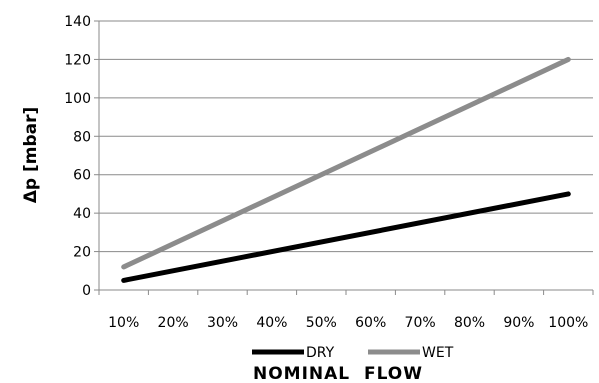 This screenshot has height=383, width=599. I want to click on x-tick-label: 90%, so click(518, 323).